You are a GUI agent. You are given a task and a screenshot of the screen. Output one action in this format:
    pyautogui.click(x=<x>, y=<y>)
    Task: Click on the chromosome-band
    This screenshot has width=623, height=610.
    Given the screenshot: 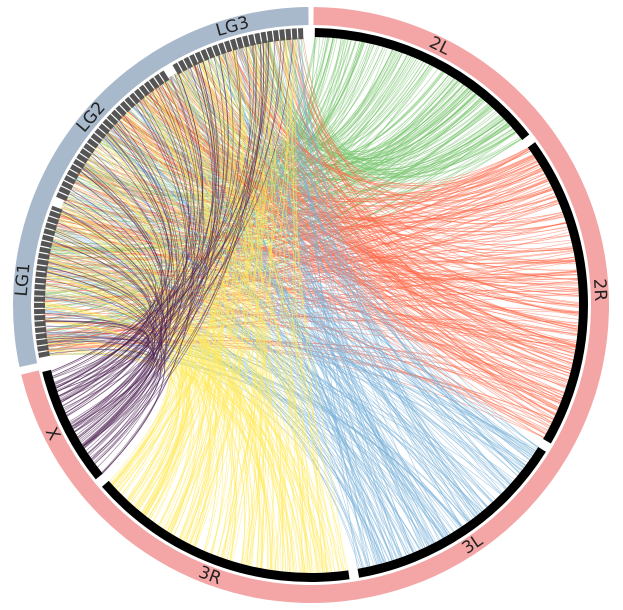 What is the action you would take?
    pyautogui.click(x=558, y=293)
    